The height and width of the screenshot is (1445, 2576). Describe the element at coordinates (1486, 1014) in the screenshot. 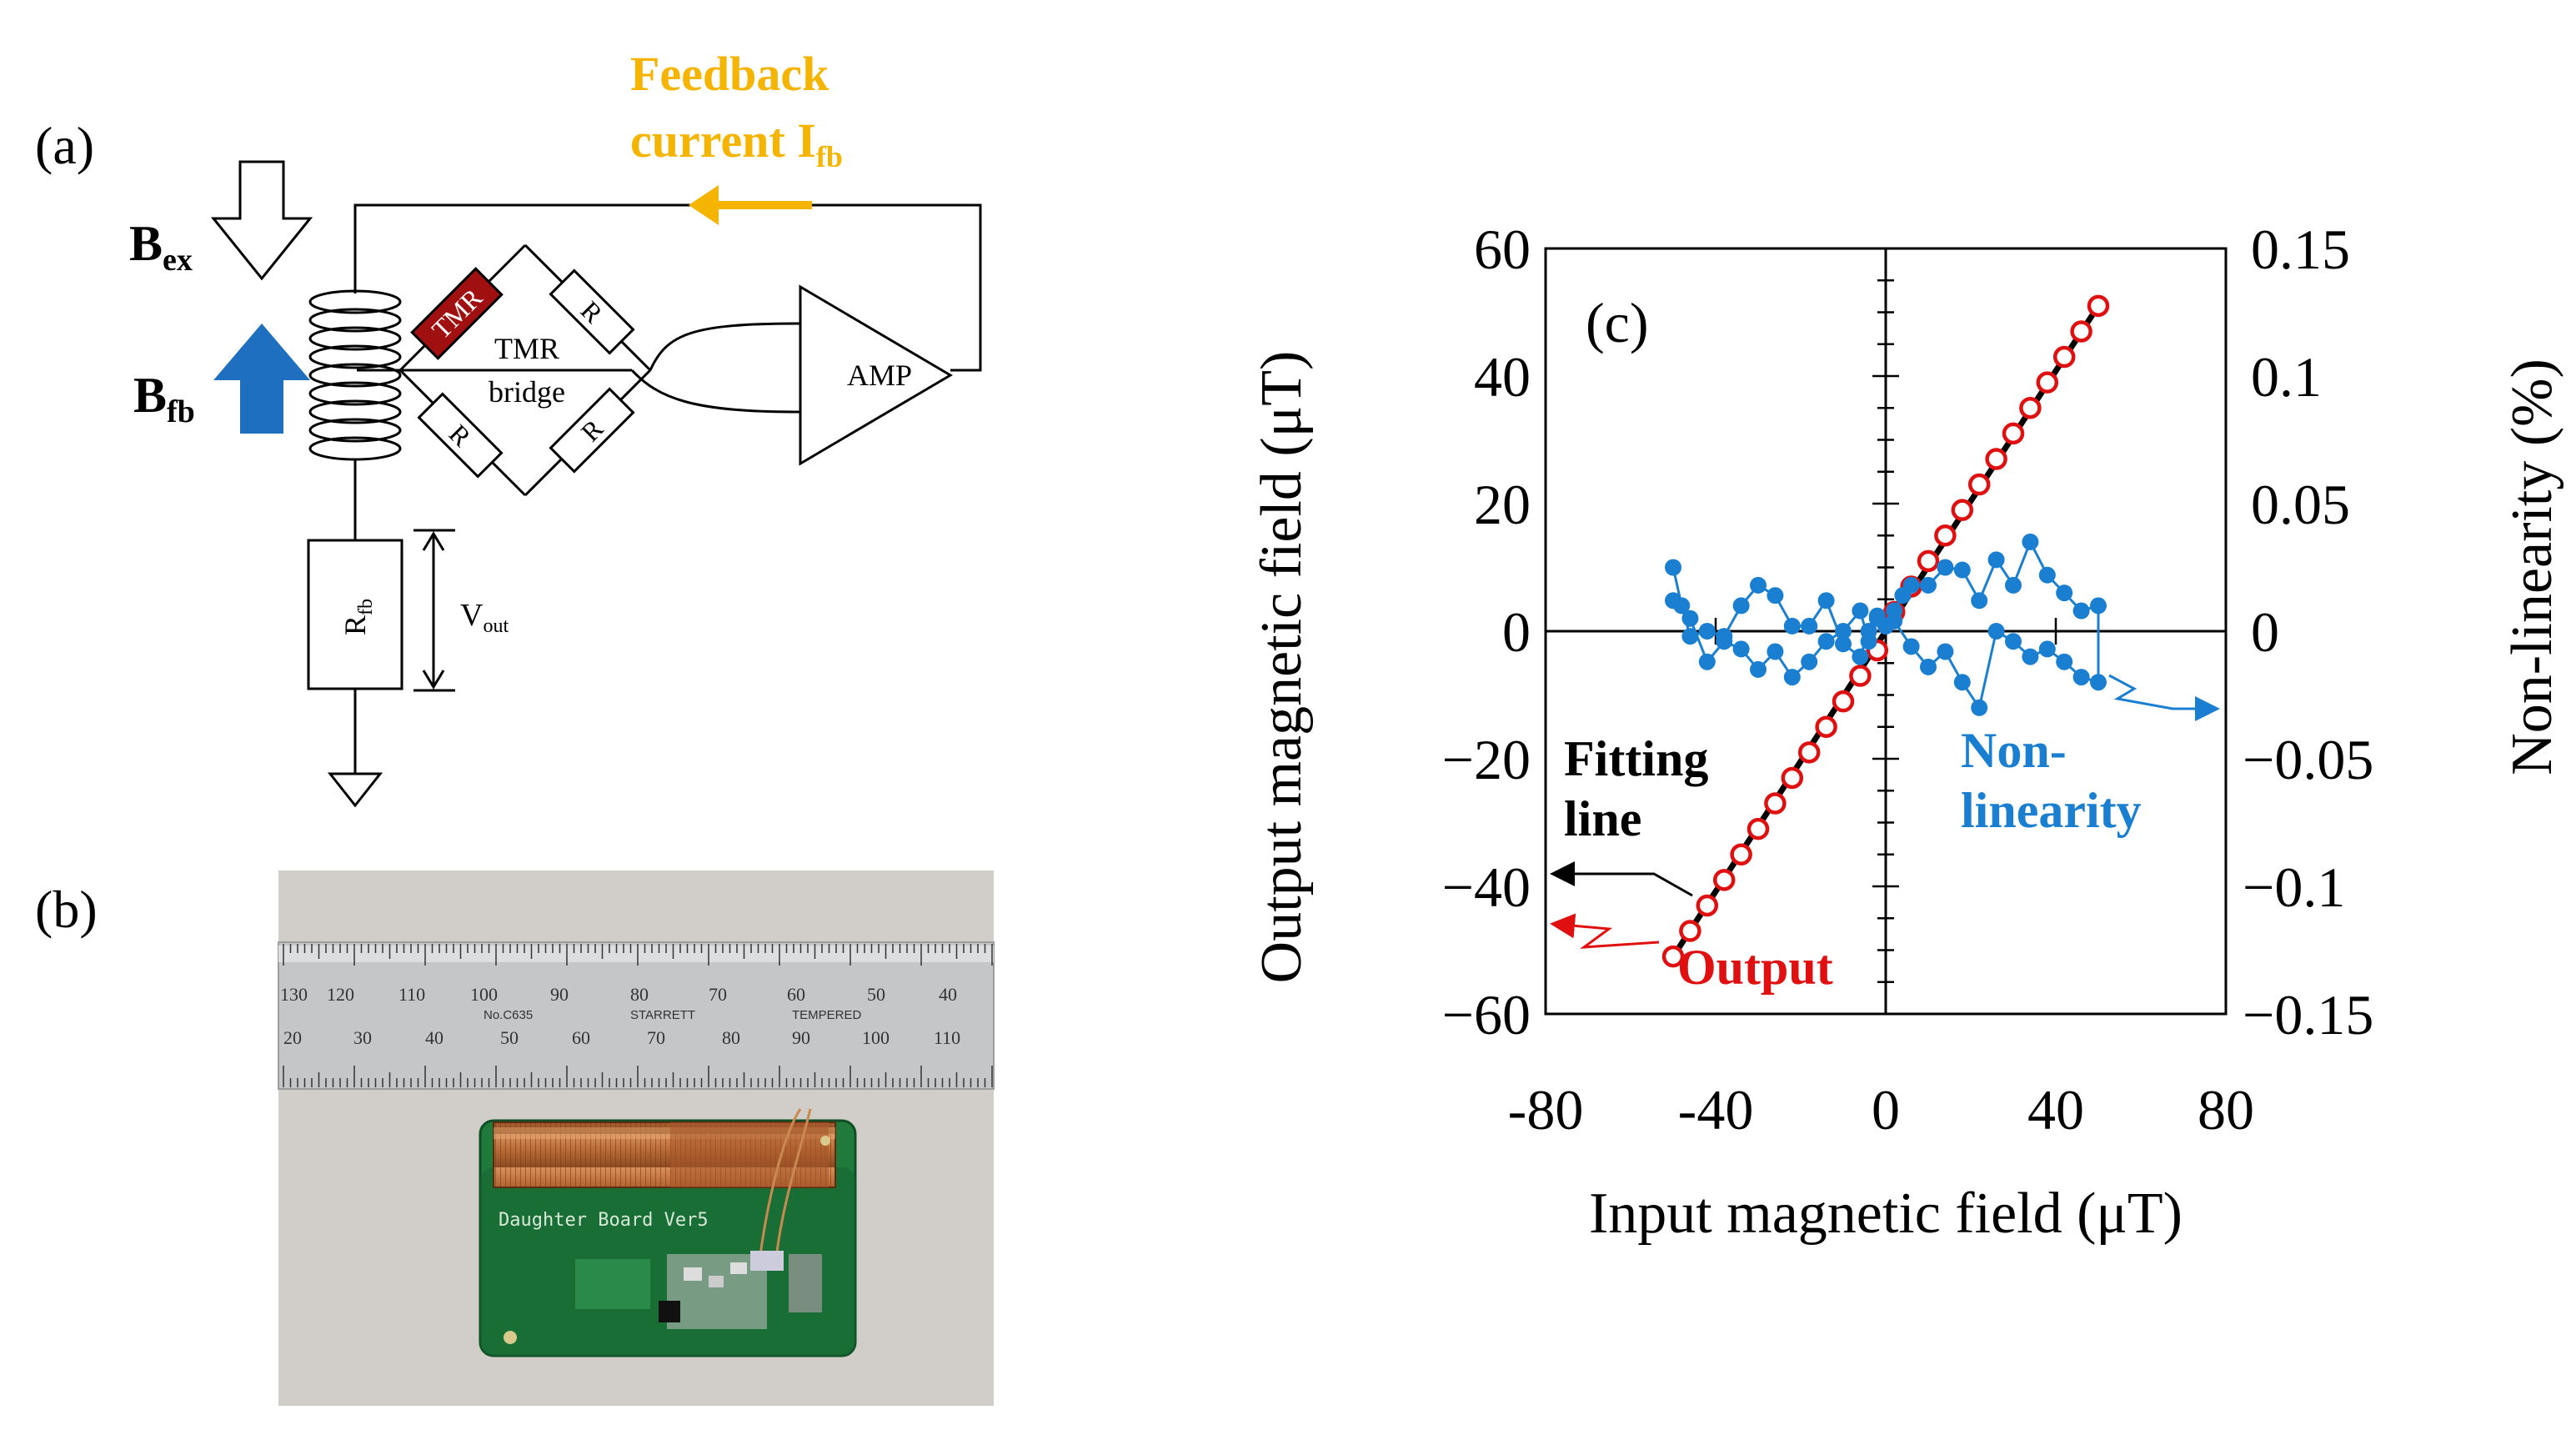

I see `y-left-tick-label: −60` at that location.